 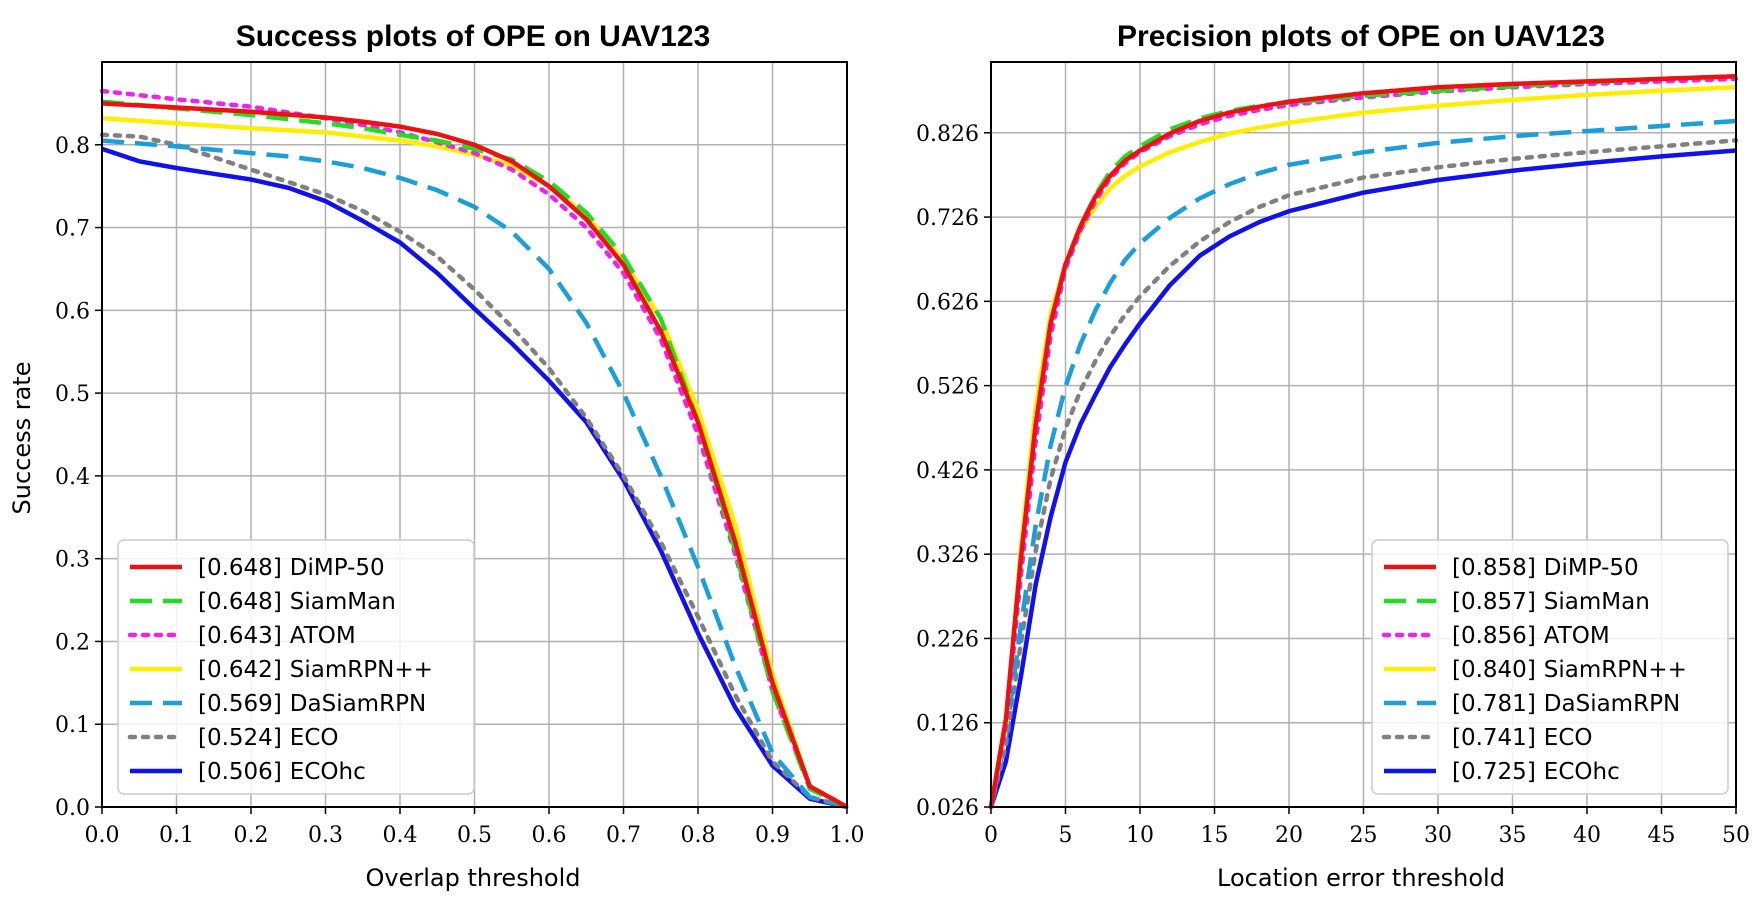 I want to click on success-legend-label: [0.524] ECO, so click(x=268, y=738).